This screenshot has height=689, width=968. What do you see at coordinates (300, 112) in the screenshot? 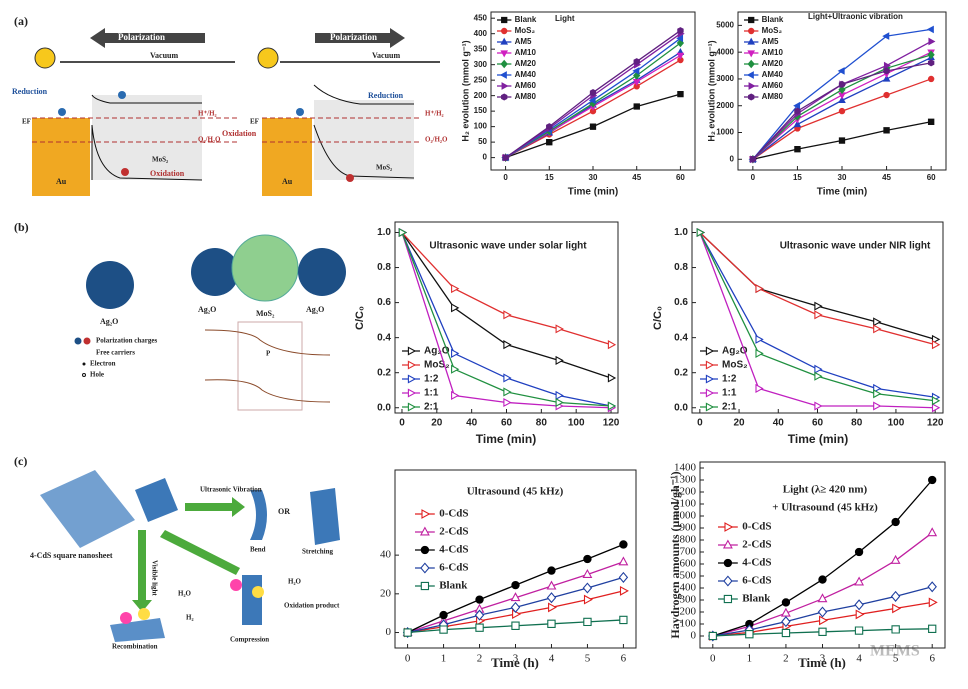
I see `electron` at bounding box center [300, 112].